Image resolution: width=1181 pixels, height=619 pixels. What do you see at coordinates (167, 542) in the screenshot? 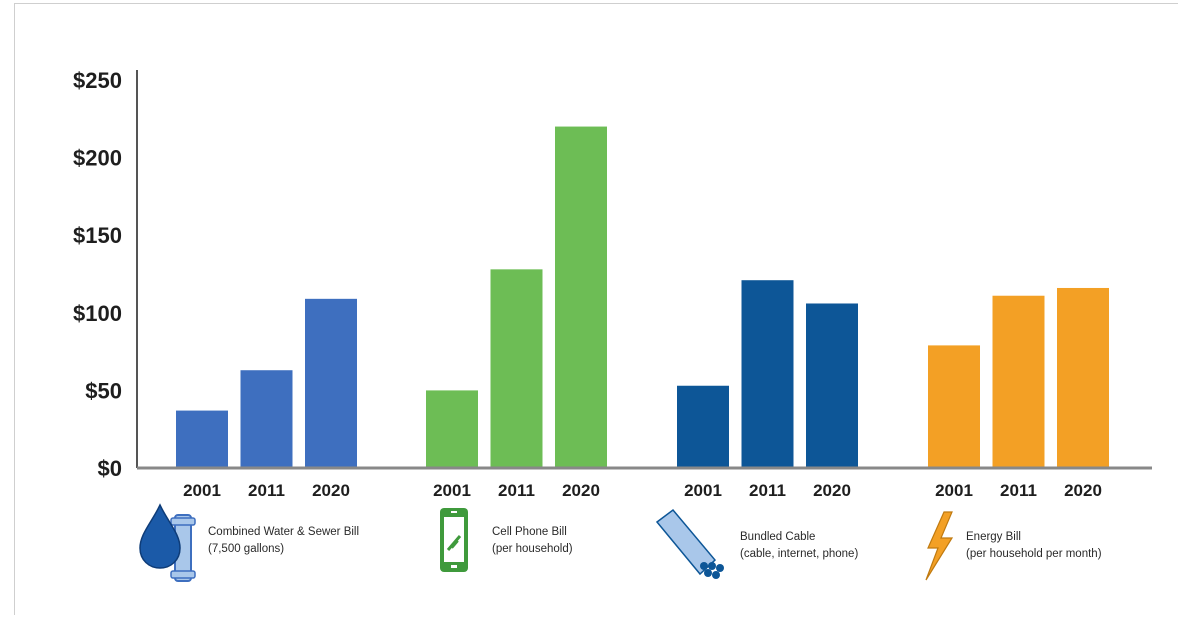
I see `water-drop-pipe-icon` at bounding box center [167, 542].